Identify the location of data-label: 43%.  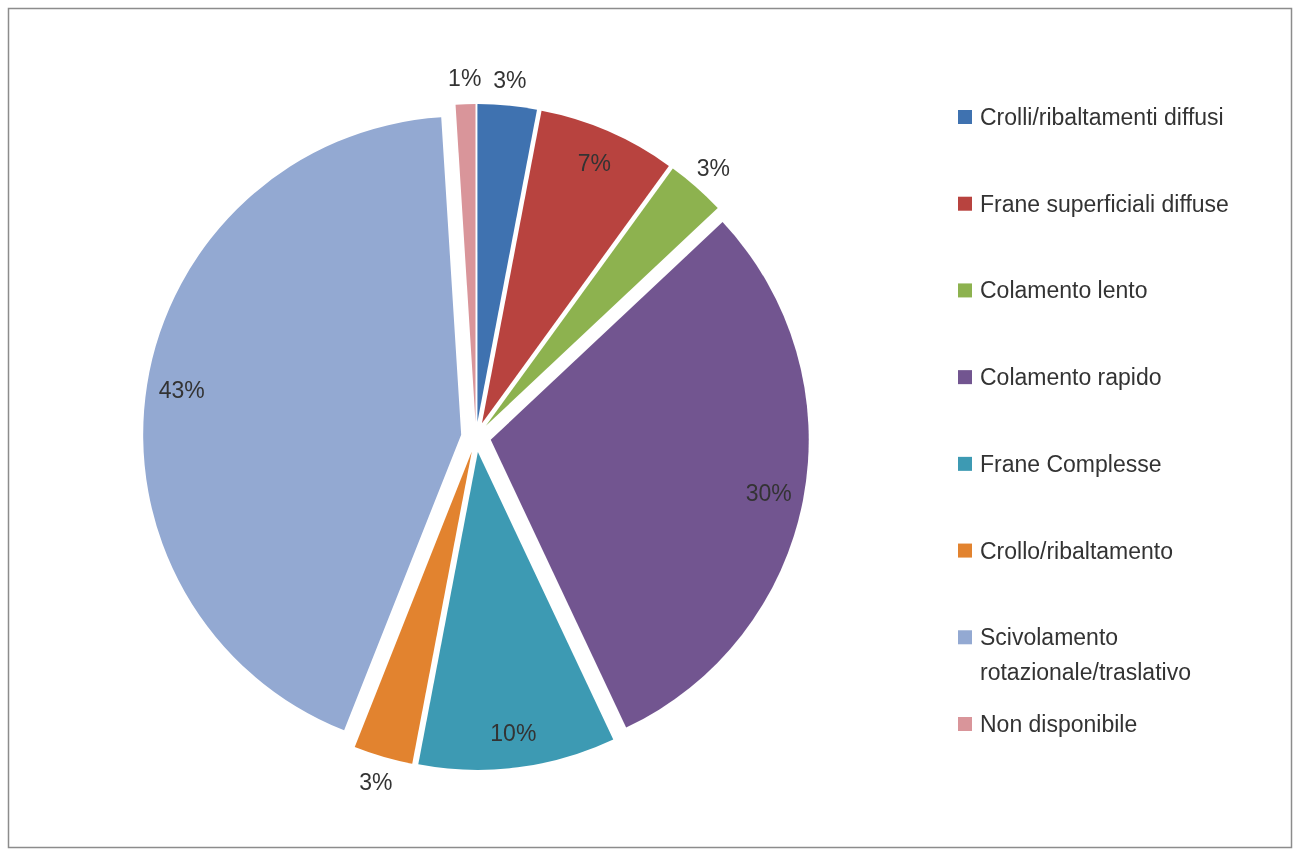
(181, 390).